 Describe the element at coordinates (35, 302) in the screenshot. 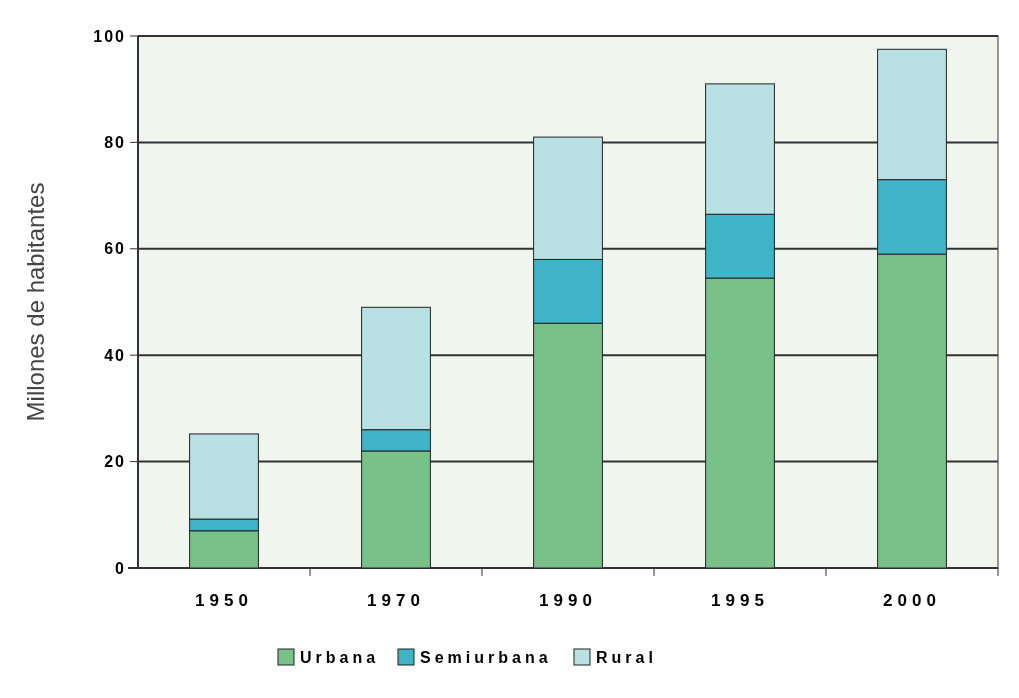

I see `y-axis-title: Millones de habitantes` at that location.